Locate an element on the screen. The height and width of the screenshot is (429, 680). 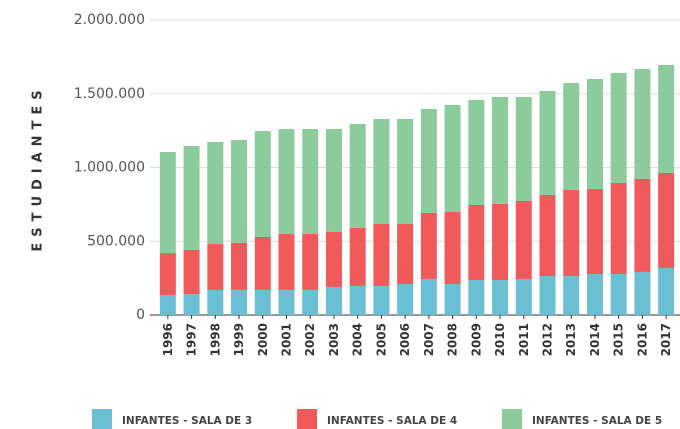
x-tick-label: 1997 is located at coordinates (192, 339).